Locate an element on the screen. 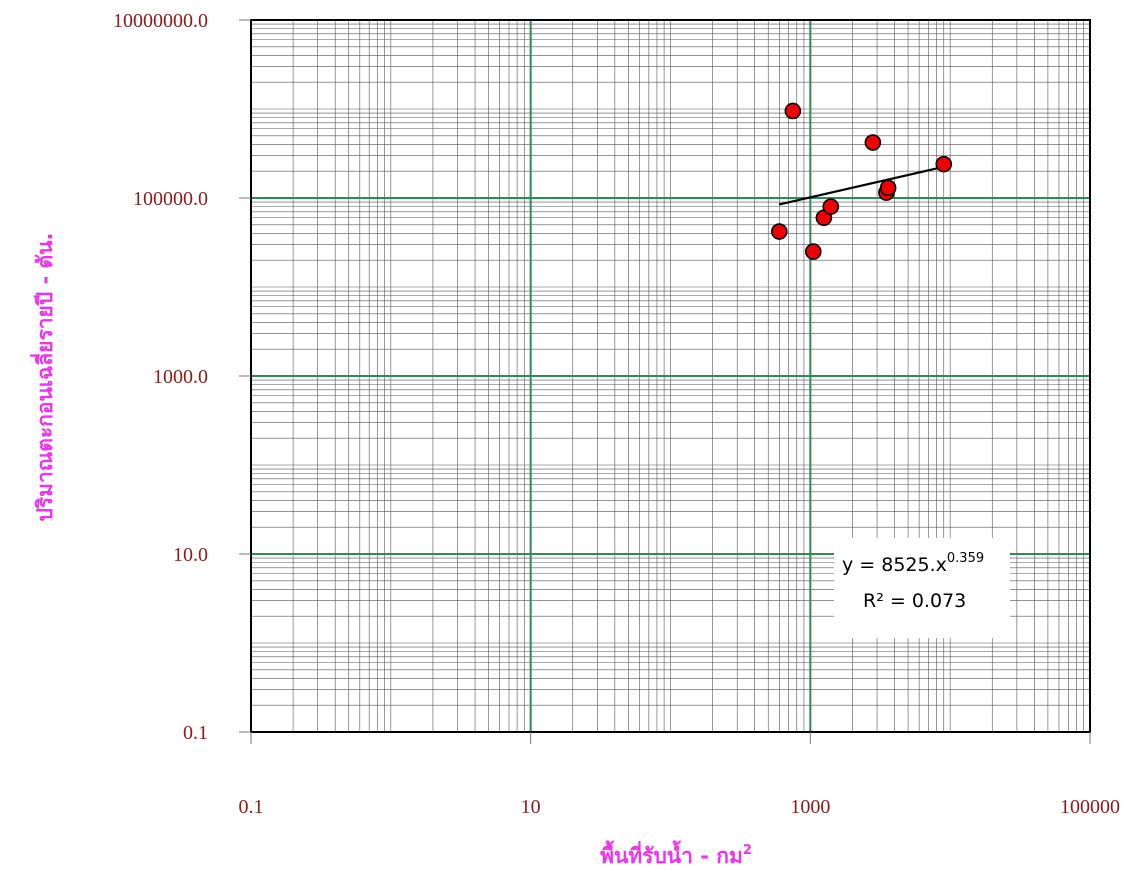 The image size is (1138, 888). x-axis-title: พื้นที่รับน้ำ - กม2 is located at coordinates (676, 854).